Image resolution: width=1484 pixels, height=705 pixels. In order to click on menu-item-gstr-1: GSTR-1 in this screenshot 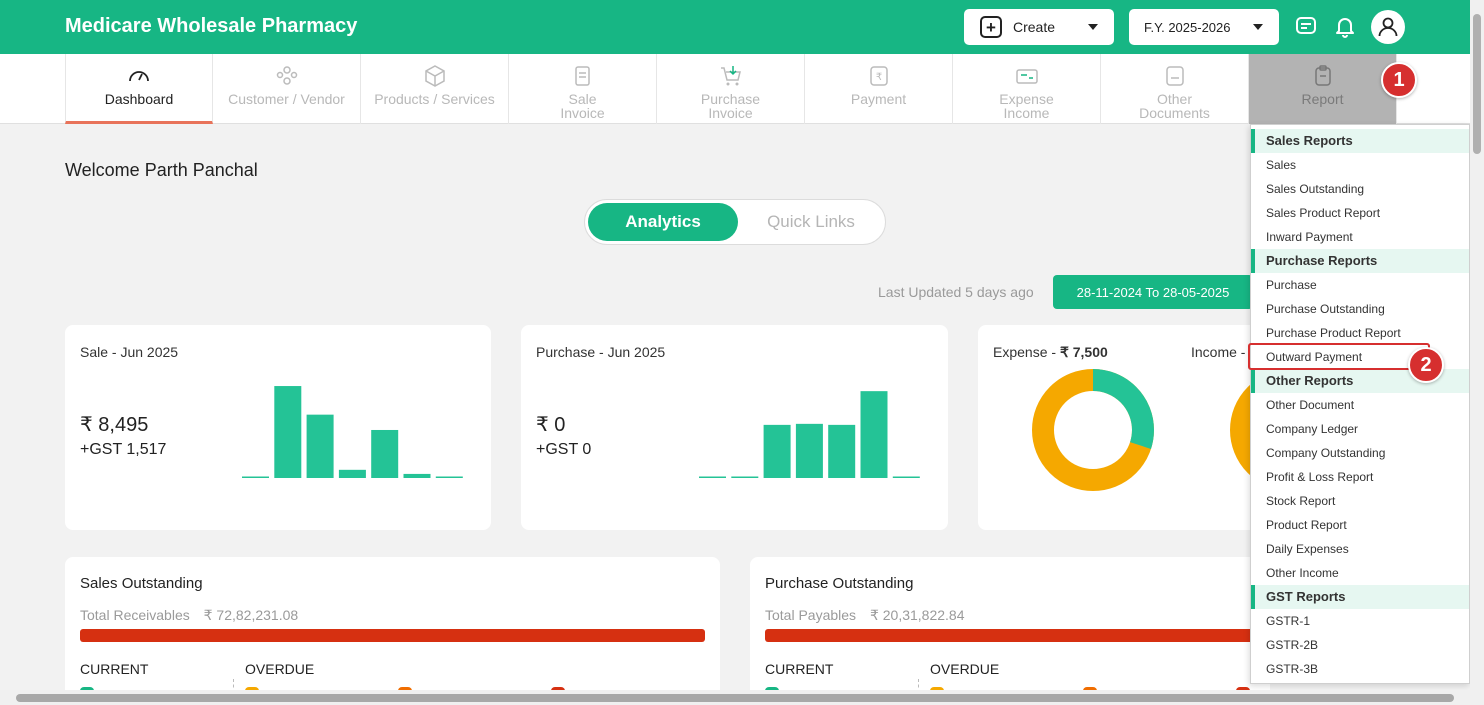, I will do `click(1288, 621)`.